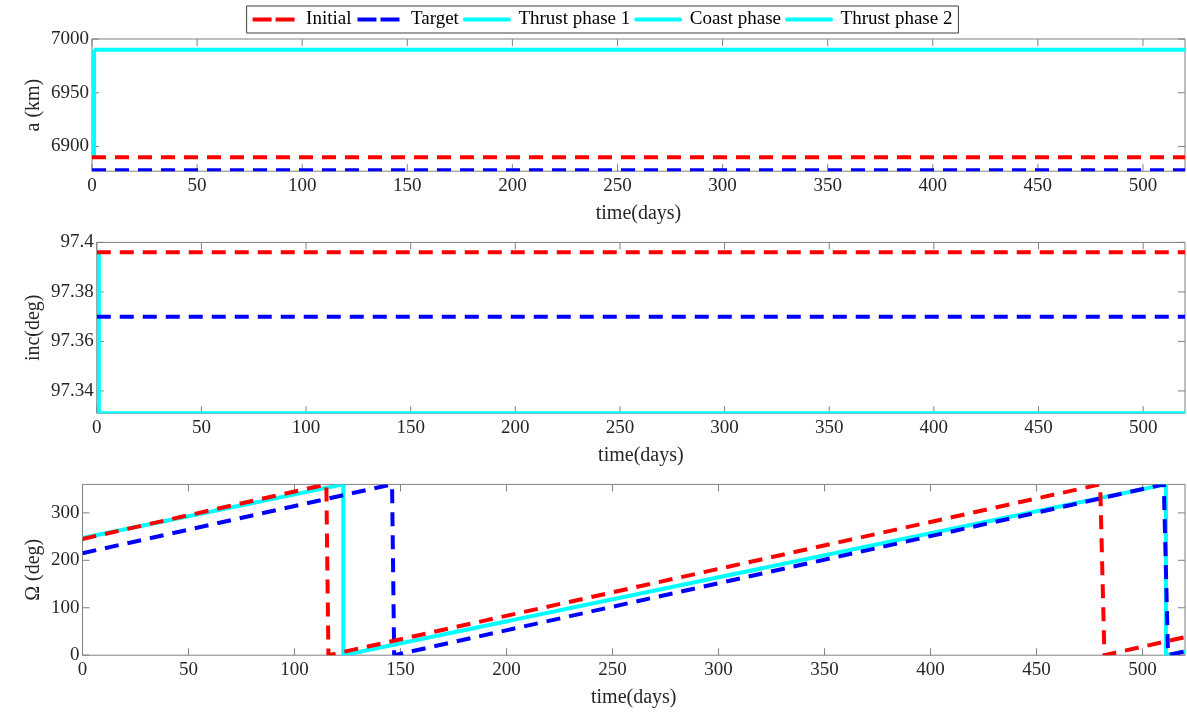 This screenshot has height=712, width=1187. I want to click on y-tick-label: 7000, so click(70, 37).